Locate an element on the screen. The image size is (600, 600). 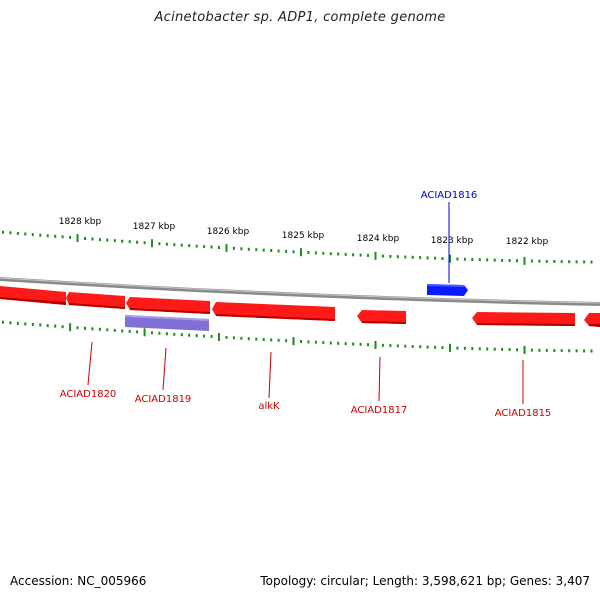
gene-alkk is located at coordinates (273, 311).